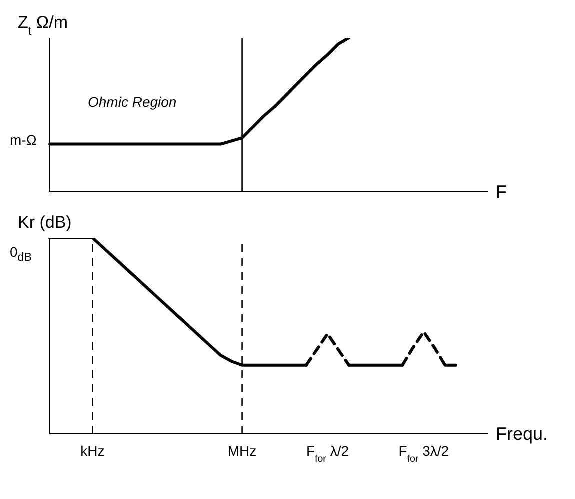  Describe the element at coordinates (23, 140) in the screenshot. I see `text: m-Ω` at that location.